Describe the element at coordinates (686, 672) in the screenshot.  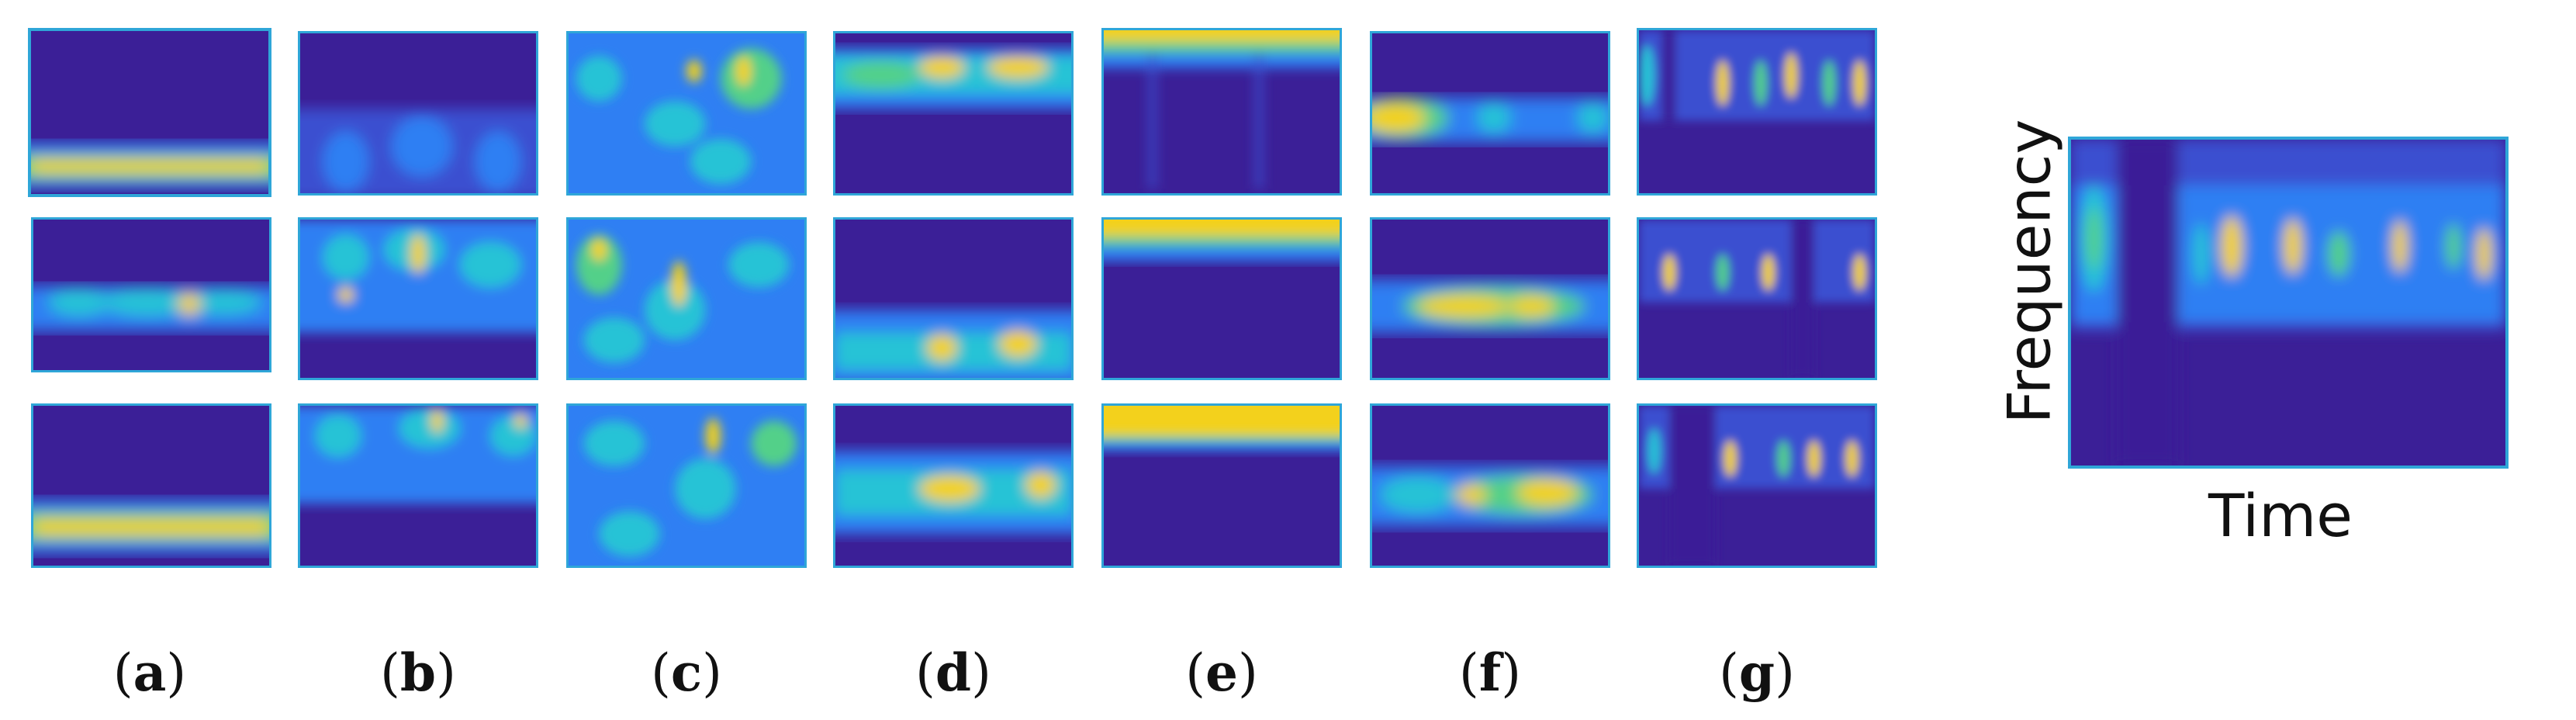
I see `column-label-c: (c)` at that location.